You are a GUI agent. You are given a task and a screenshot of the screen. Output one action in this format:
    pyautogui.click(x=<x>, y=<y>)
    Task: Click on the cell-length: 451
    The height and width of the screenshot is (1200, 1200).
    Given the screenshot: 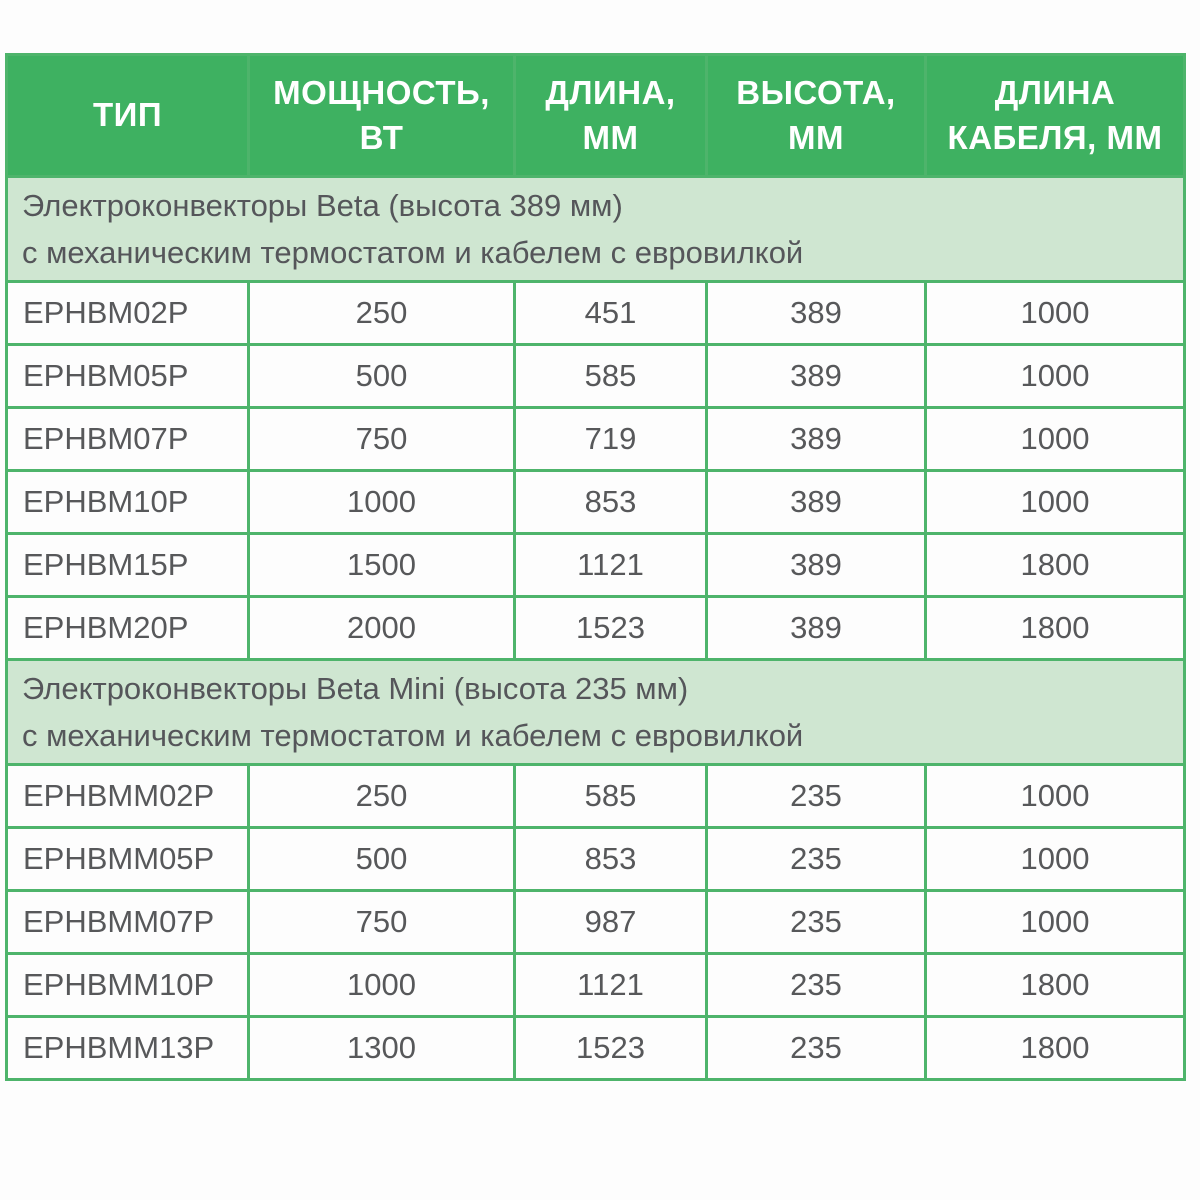 What is the action you would take?
    pyautogui.click(x=610, y=313)
    